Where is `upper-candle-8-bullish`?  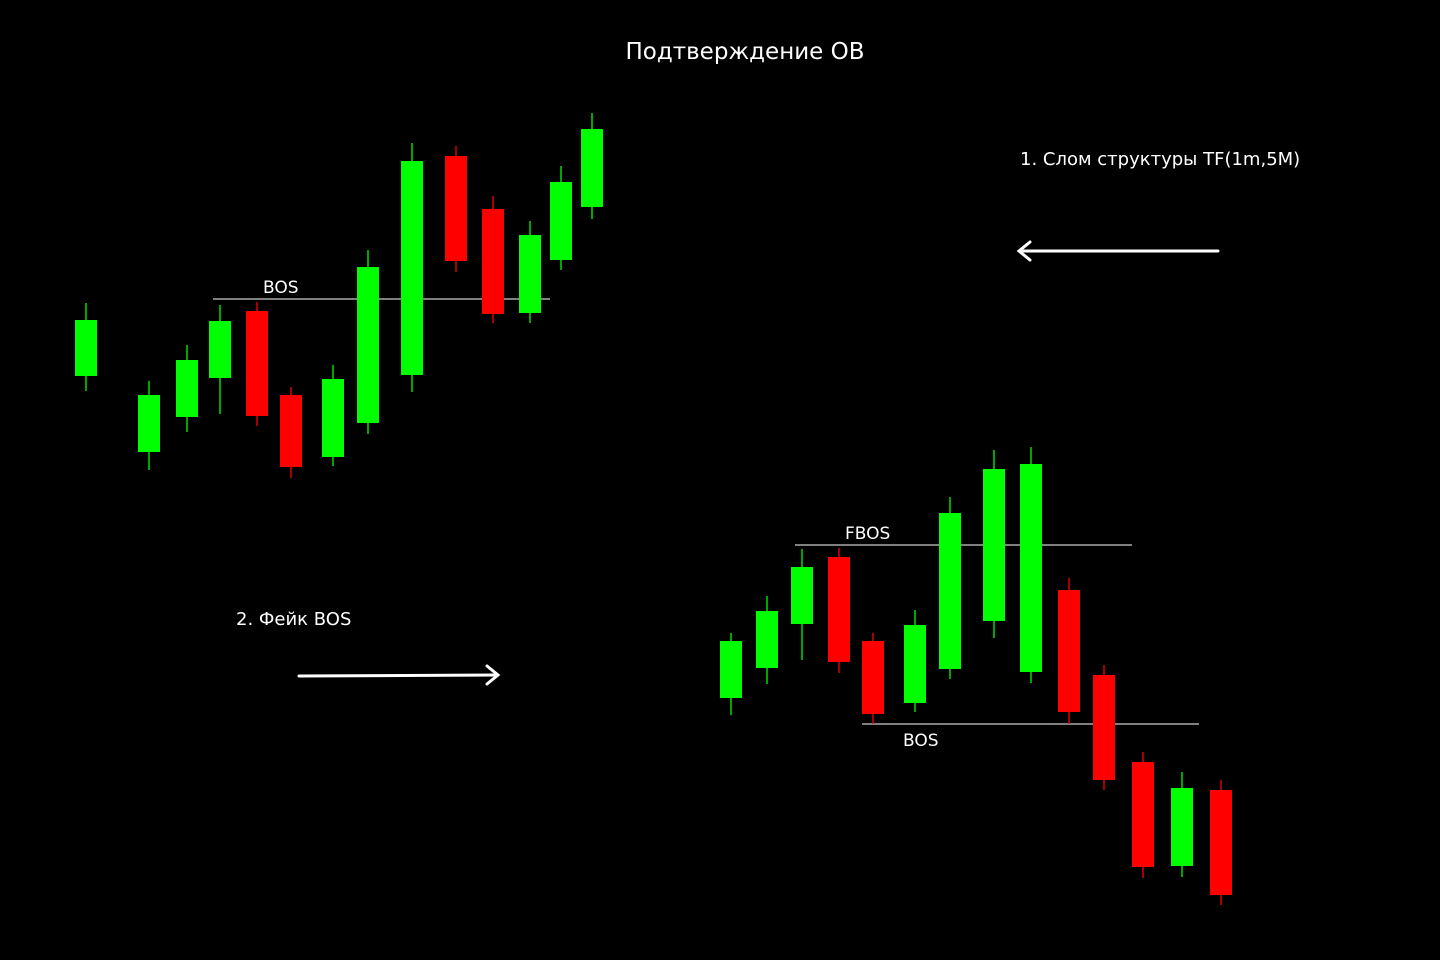
upper-candle-8-bullish is located at coordinates (368, 342).